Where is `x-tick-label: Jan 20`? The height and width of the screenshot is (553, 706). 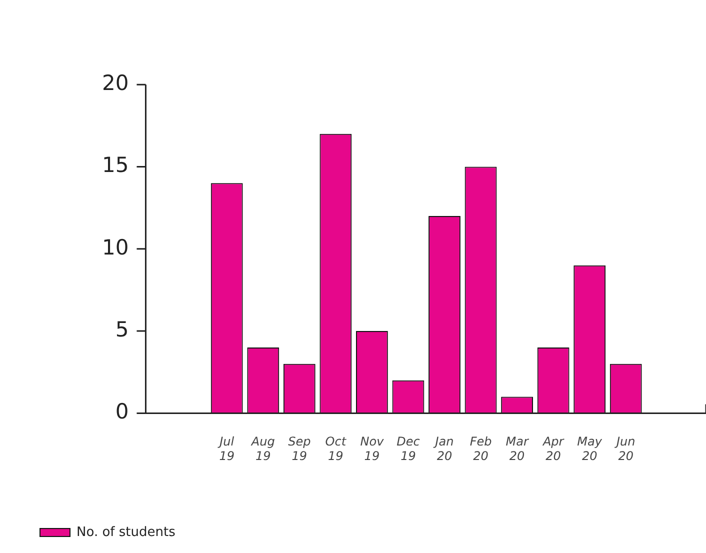 x-tick-label: Jan 20 is located at coordinates (443, 448).